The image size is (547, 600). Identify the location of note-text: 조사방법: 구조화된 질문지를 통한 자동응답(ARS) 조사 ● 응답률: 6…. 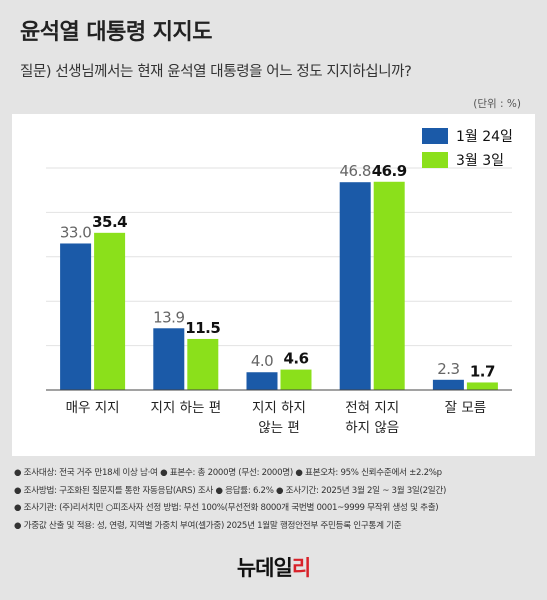
(235, 490).